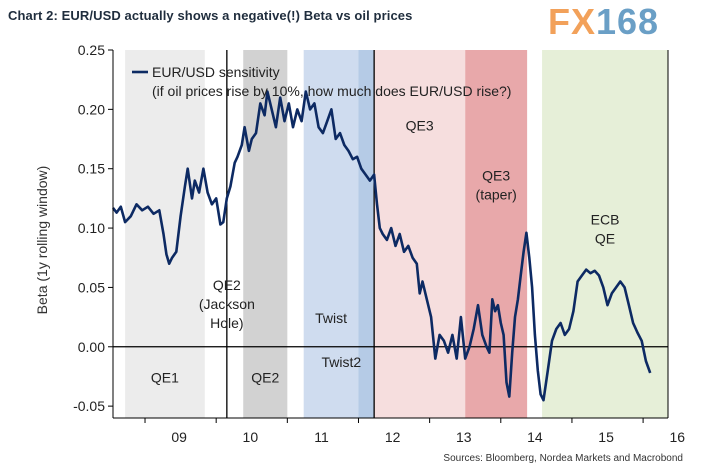 This screenshot has width=703, height=474. Describe the element at coordinates (605, 239) in the screenshot. I see `region-label: QE` at that location.